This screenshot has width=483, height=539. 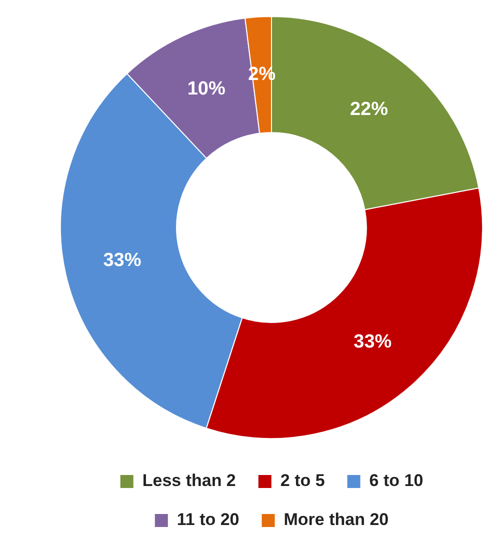 What do you see at coordinates (336, 520) in the screenshot?
I see `legend-label: More than 20` at bounding box center [336, 520].